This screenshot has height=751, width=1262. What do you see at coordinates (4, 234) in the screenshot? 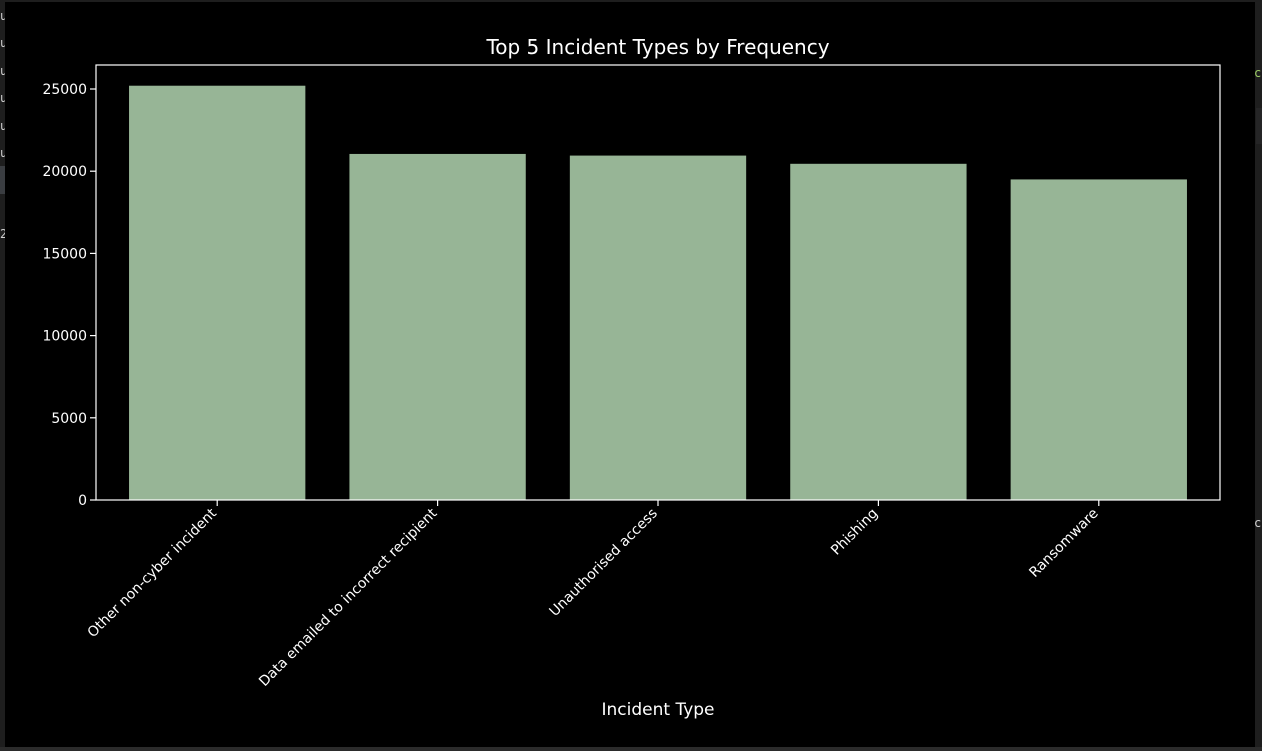
I see `background-text-fragment: 2` at bounding box center [4, 234].